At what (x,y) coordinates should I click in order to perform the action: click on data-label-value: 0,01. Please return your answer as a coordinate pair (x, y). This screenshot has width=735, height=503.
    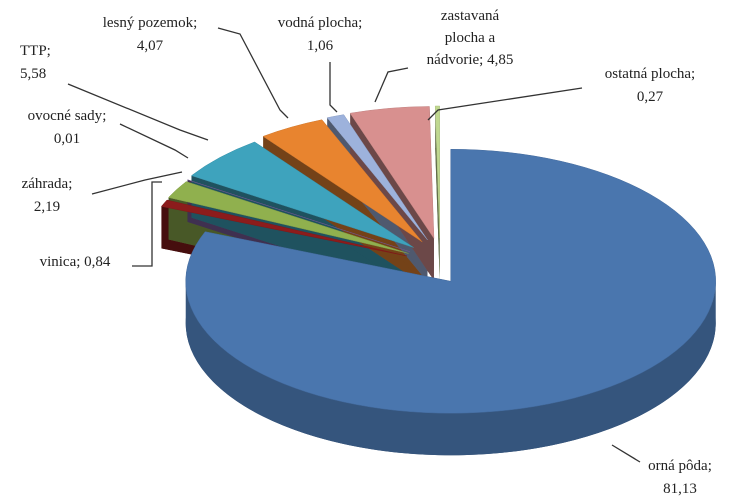
    Looking at the image, I should click on (67, 139).